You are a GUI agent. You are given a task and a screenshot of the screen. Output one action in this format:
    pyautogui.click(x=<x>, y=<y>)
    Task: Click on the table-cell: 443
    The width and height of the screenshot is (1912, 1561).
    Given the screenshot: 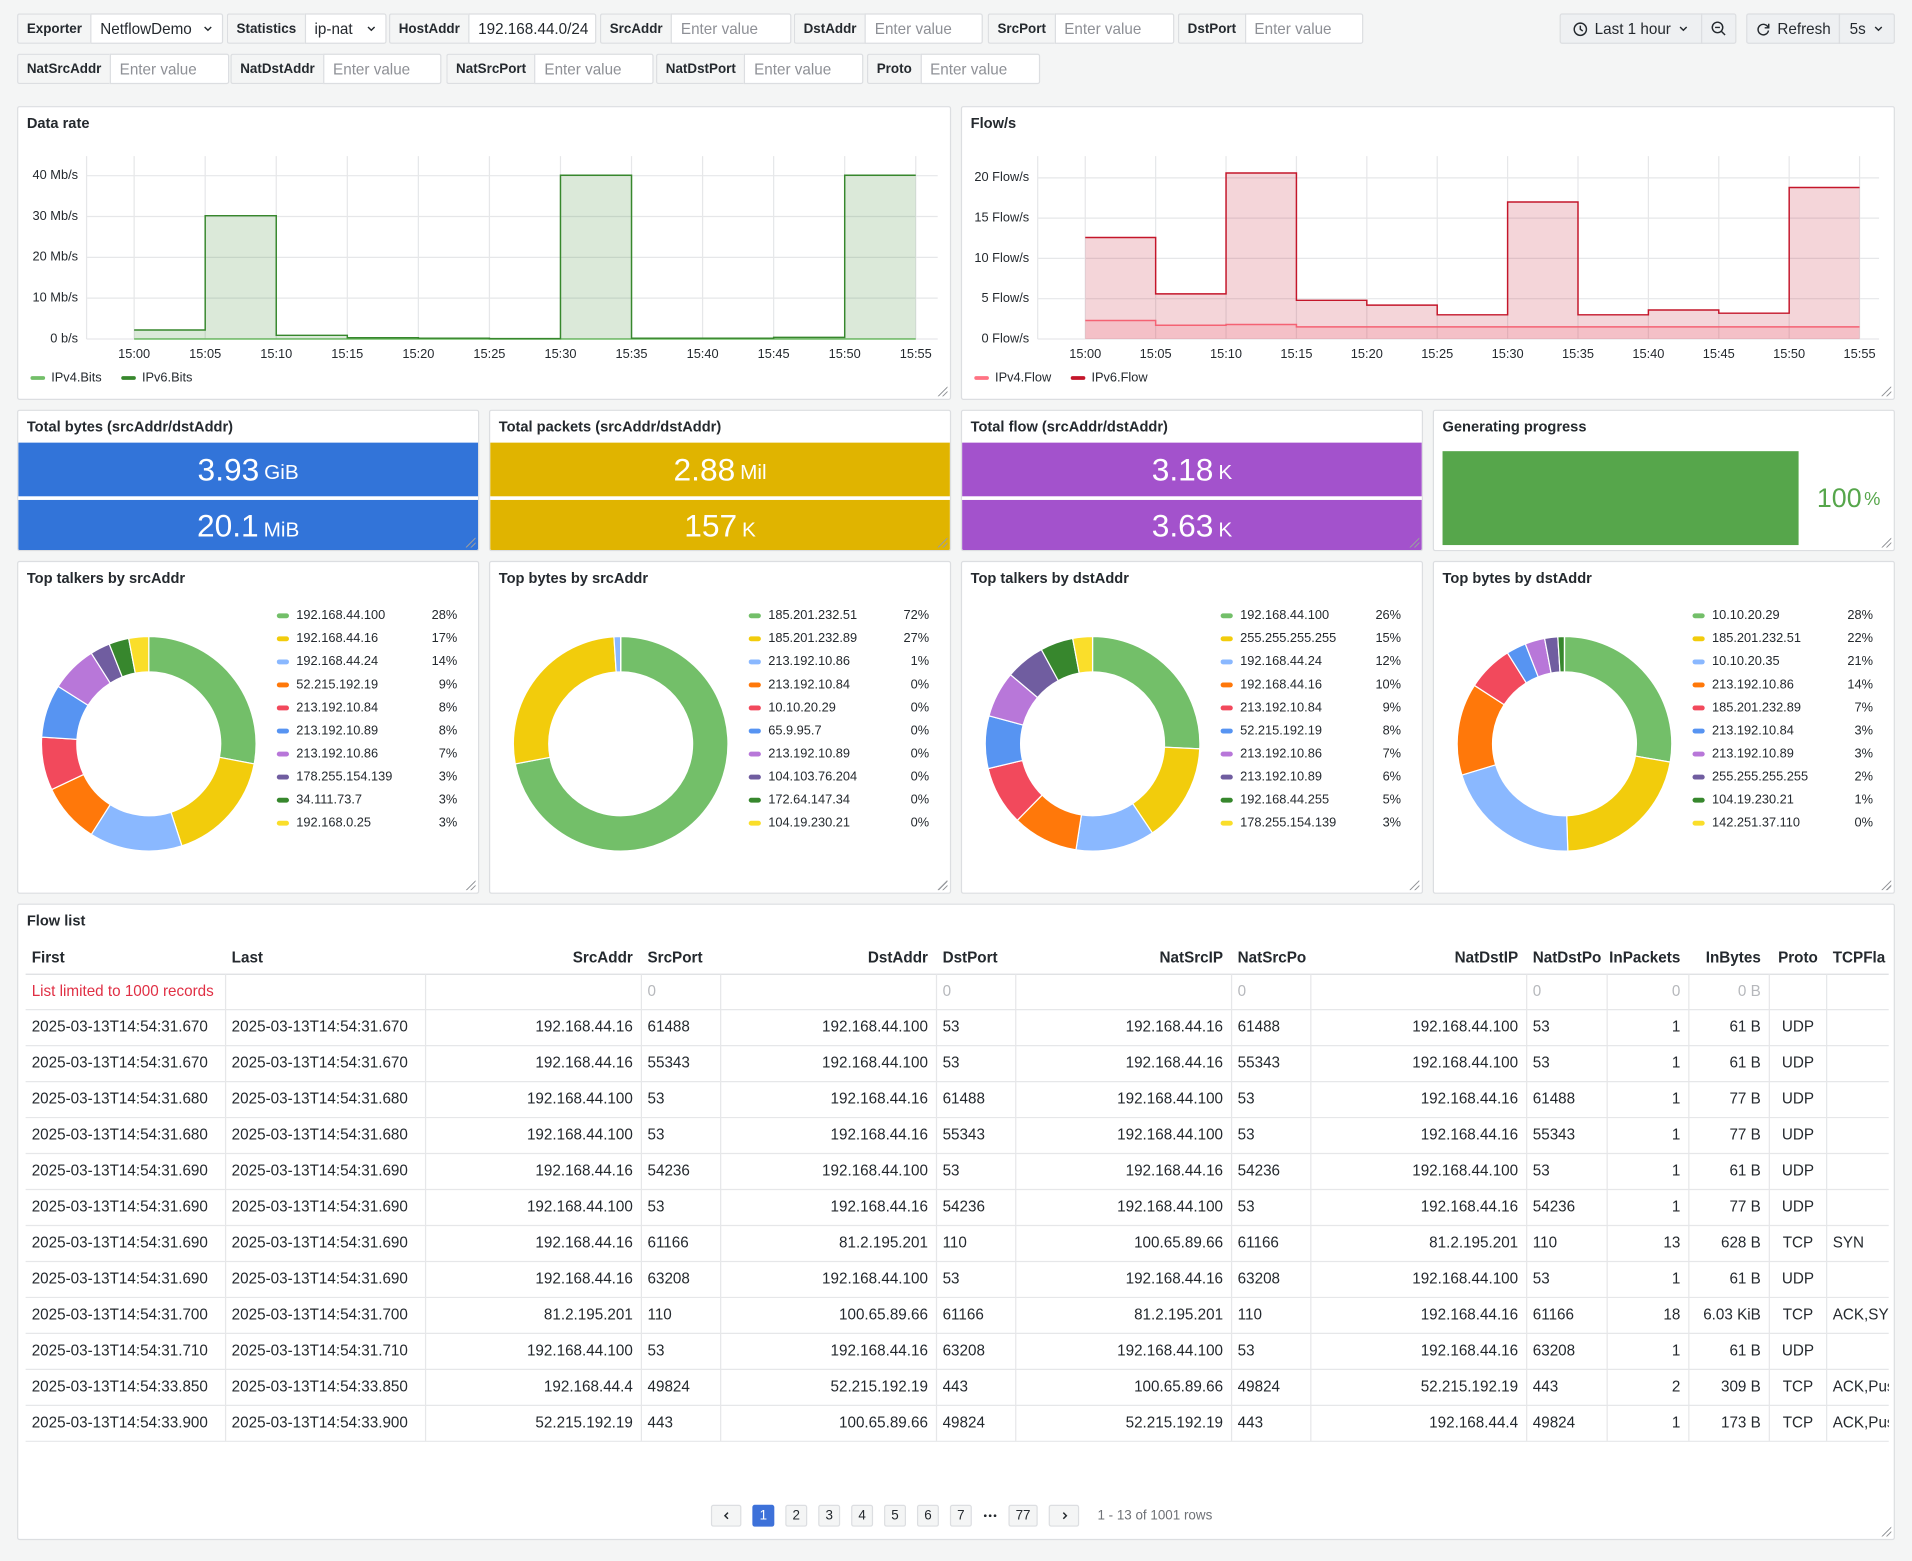 What is the action you would take?
    pyautogui.click(x=1250, y=1422)
    